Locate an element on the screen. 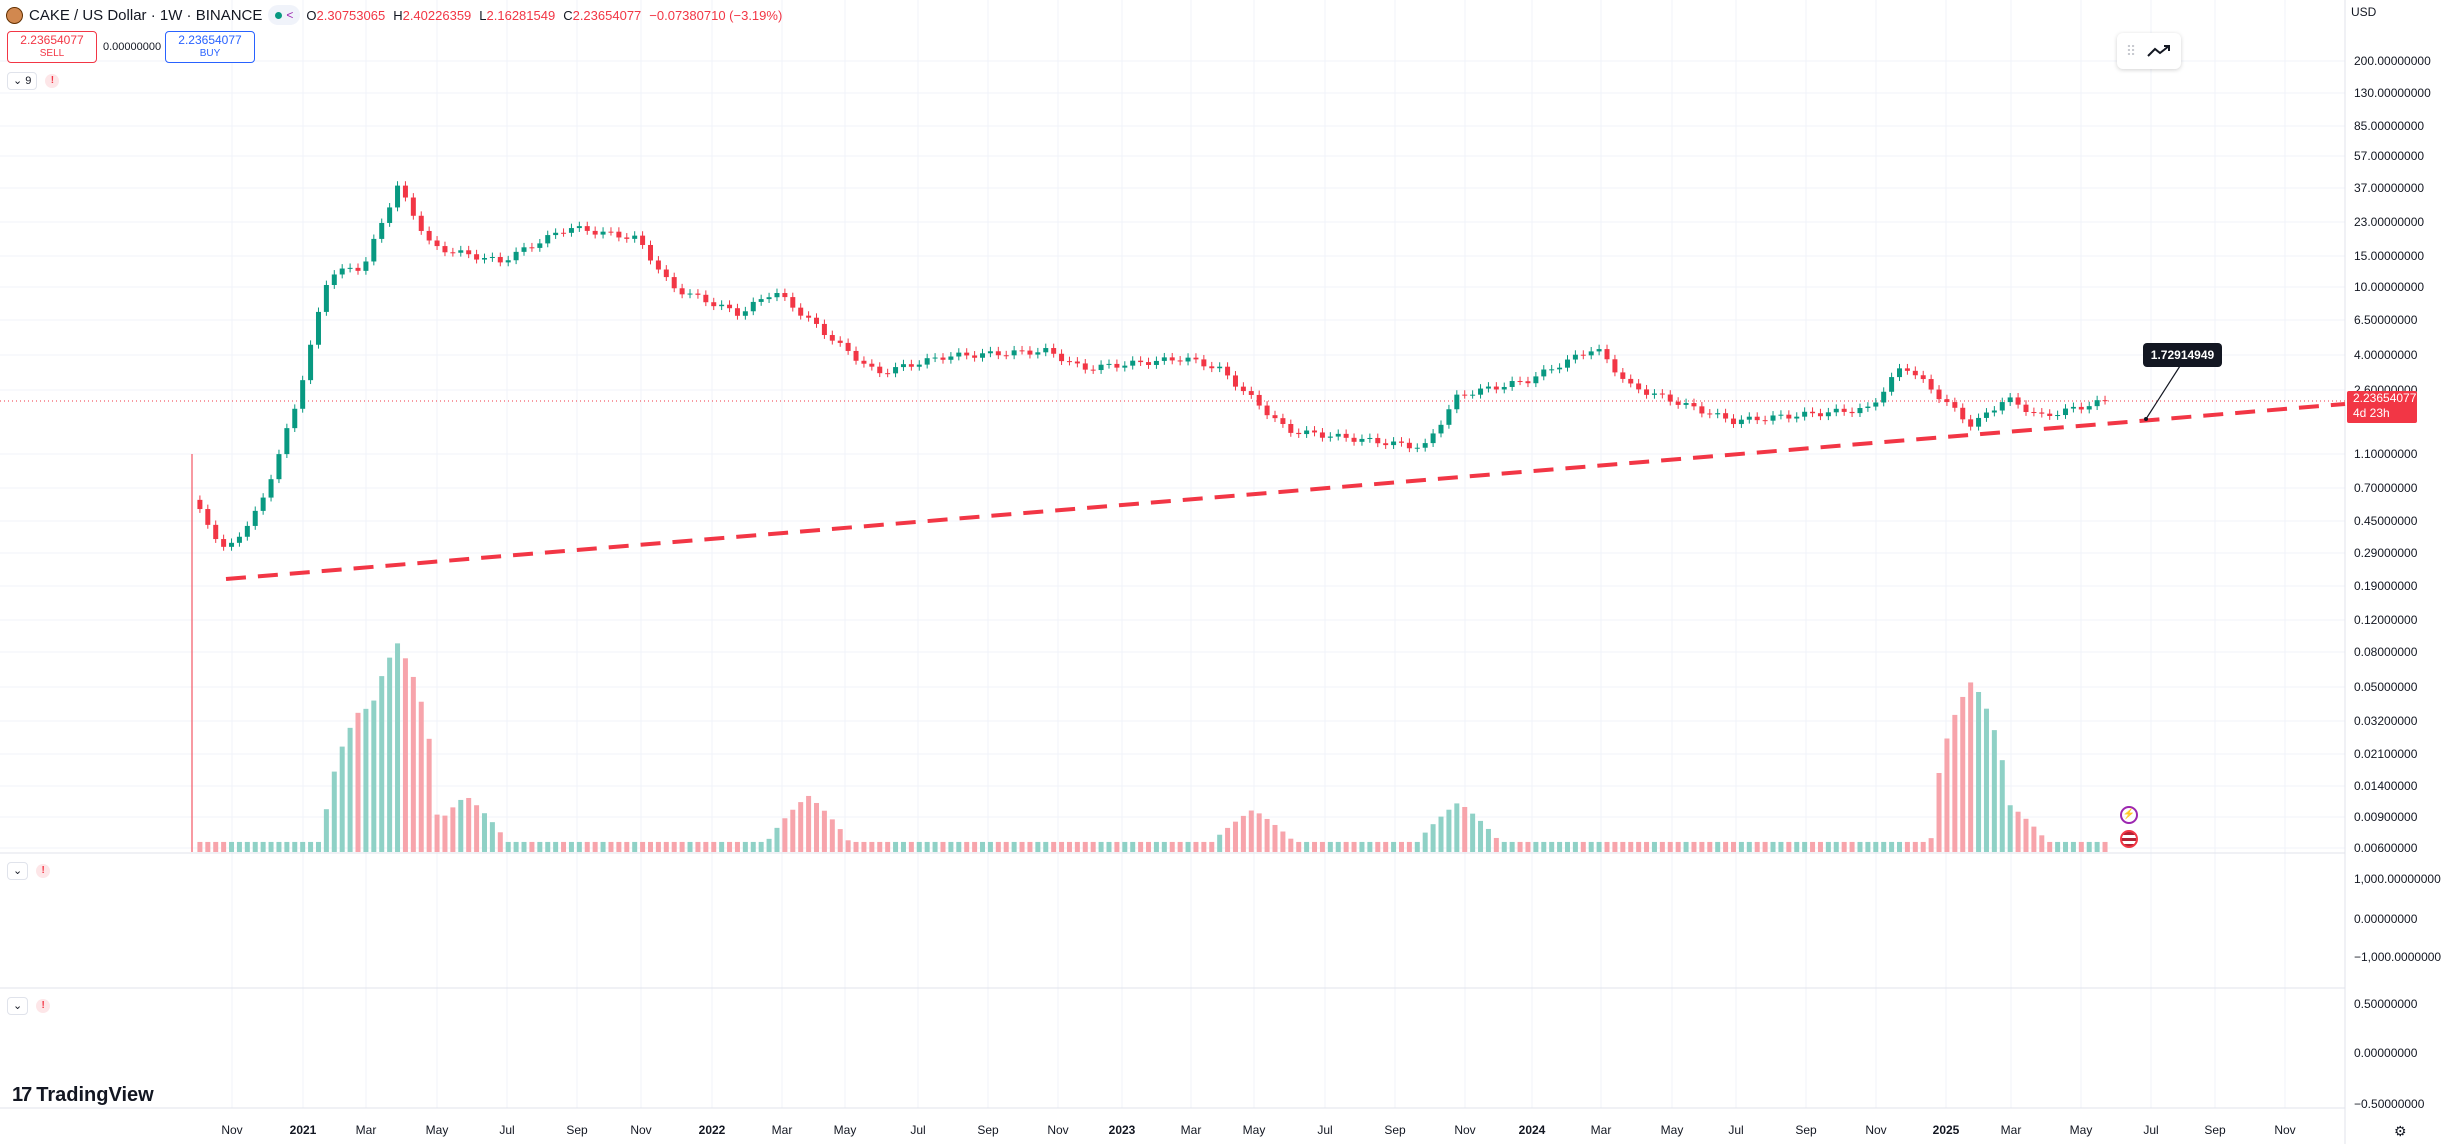 The height and width of the screenshot is (1144, 2441). time-axis-label: Mar is located at coordinates (2011, 1130).